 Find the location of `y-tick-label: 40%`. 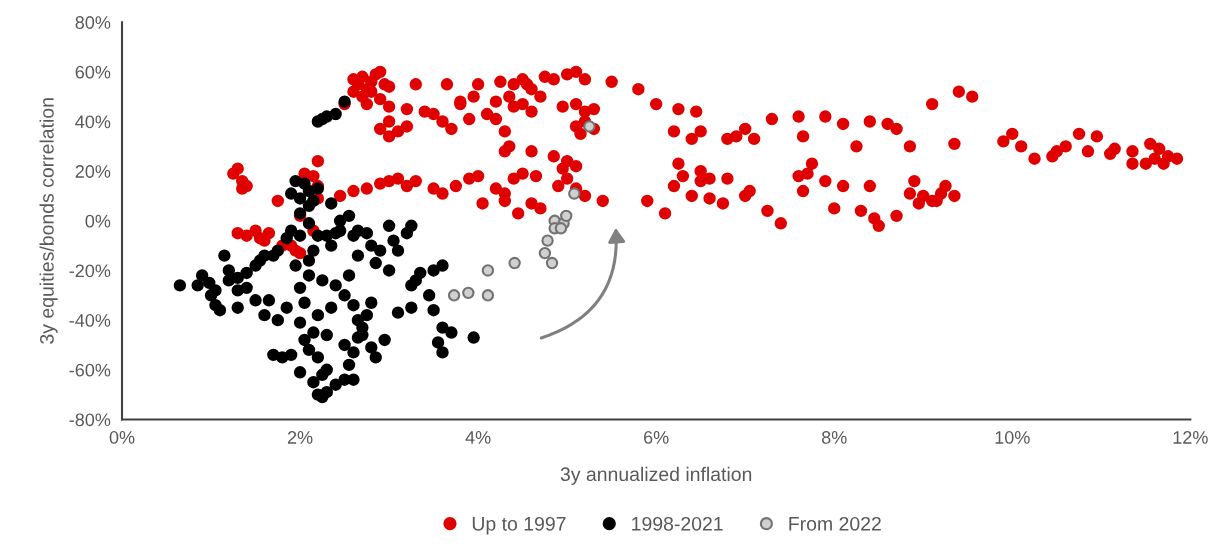

y-tick-label: 40% is located at coordinates (93, 122).